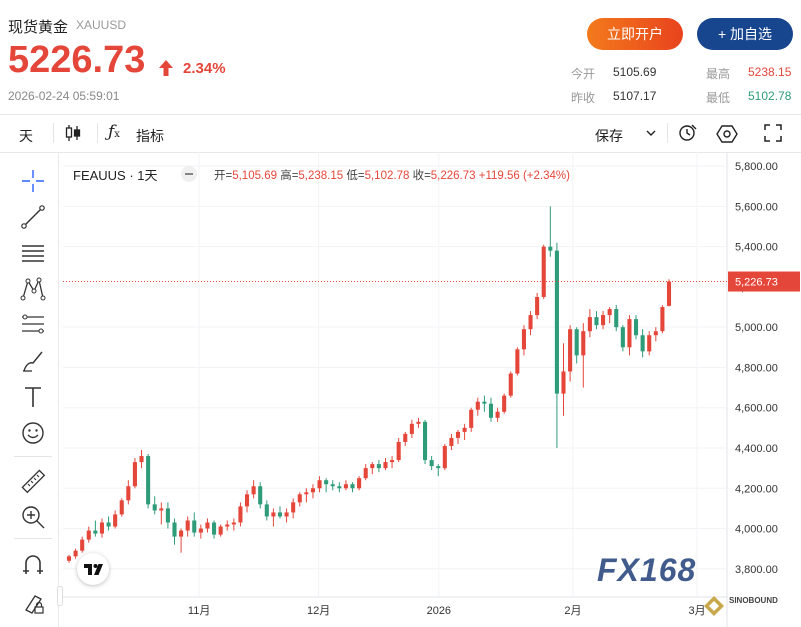  Describe the element at coordinates (33, 603) in the screenshot. I see `lock-drawings-icon` at that location.